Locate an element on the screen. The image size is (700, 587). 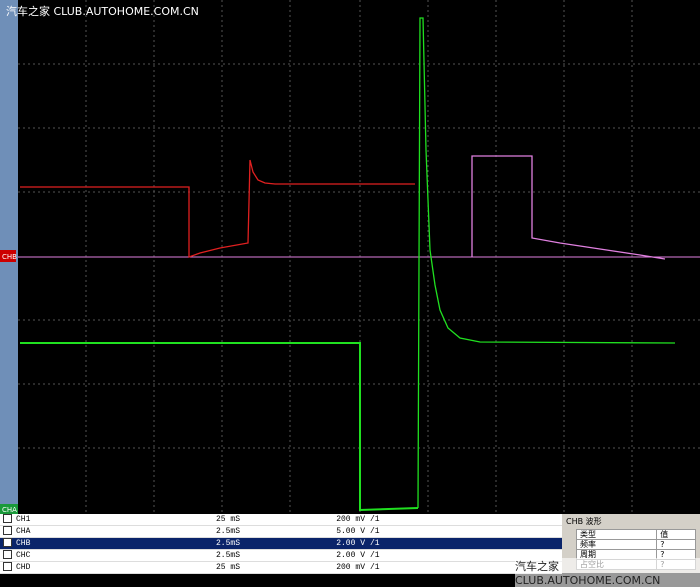
channel-row: CHA 2.5mS 5.00 V/1 is located at coordinates (281, 532).